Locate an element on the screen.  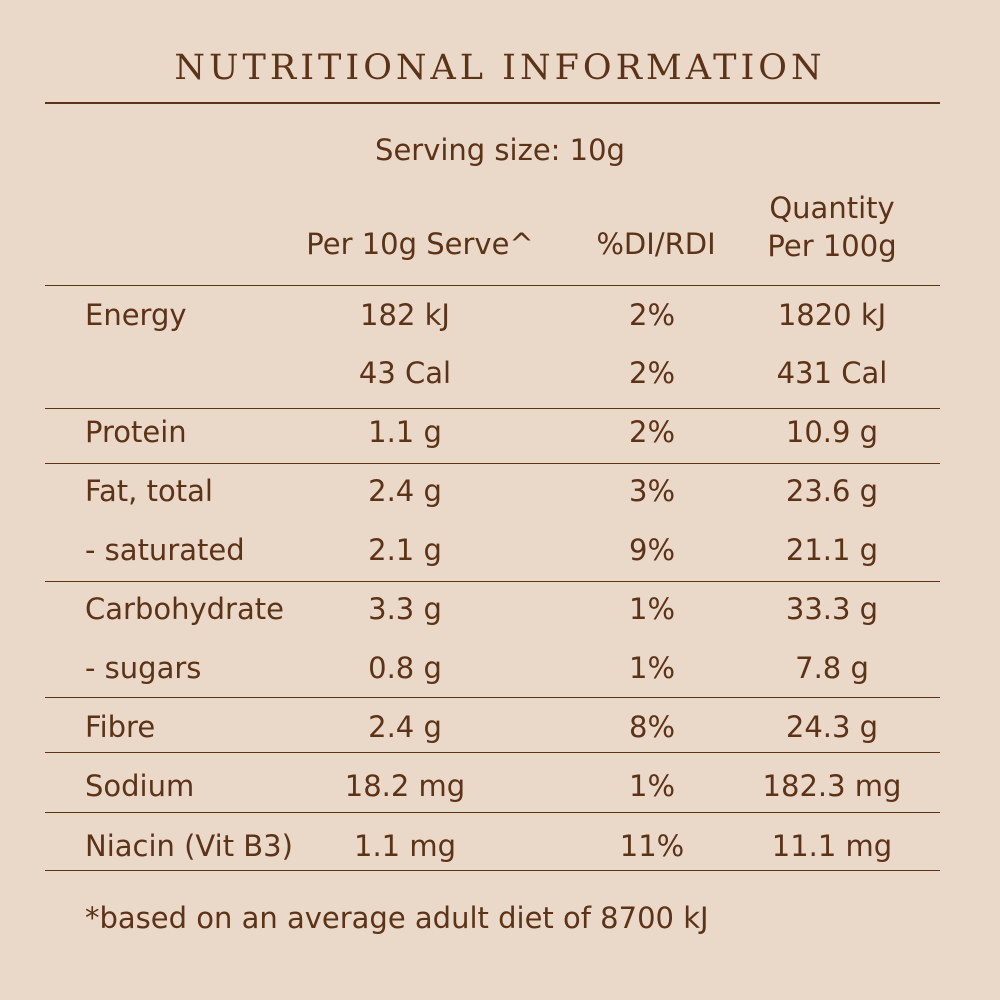
cell-label: Sodium is located at coordinates (140, 786).